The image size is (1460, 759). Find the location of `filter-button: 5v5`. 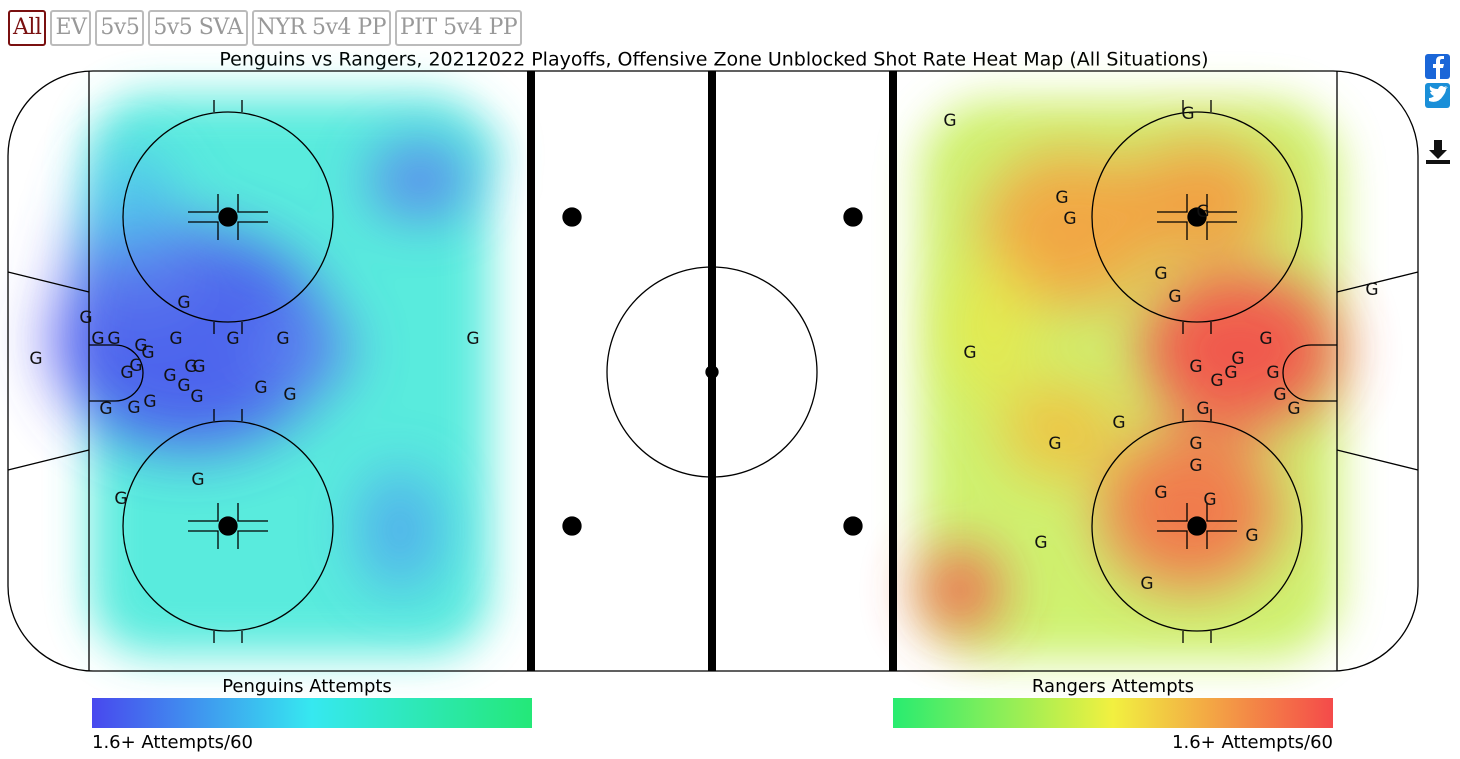

filter-button: 5v5 is located at coordinates (120, 28).